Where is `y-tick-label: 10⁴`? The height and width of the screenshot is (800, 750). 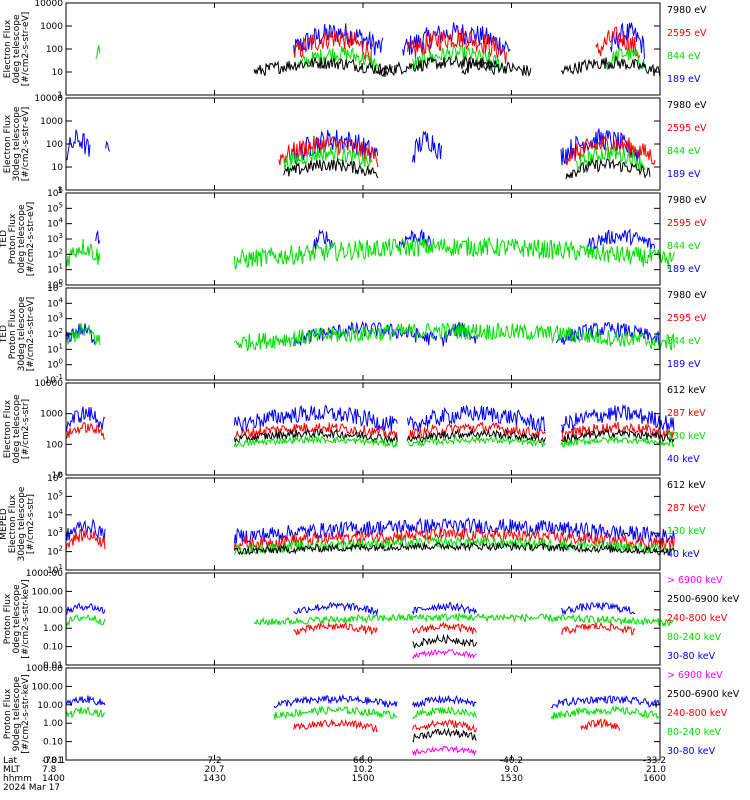
y-tick-label: 10⁴ is located at coordinates (55, 302).